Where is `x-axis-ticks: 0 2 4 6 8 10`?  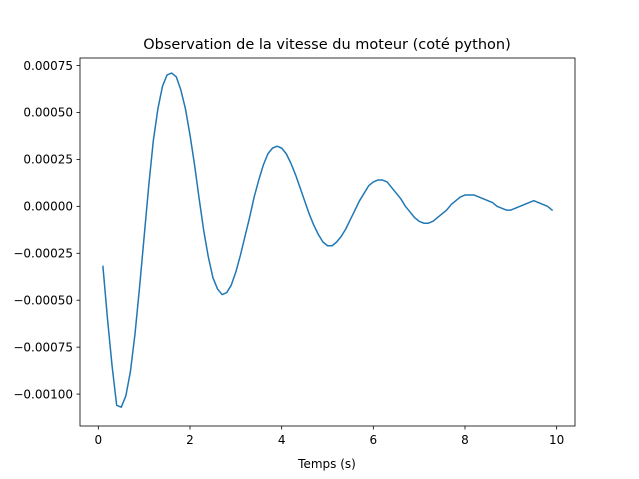 x-axis-ticks: 0 2 4 6 8 10 is located at coordinates (329, 436).